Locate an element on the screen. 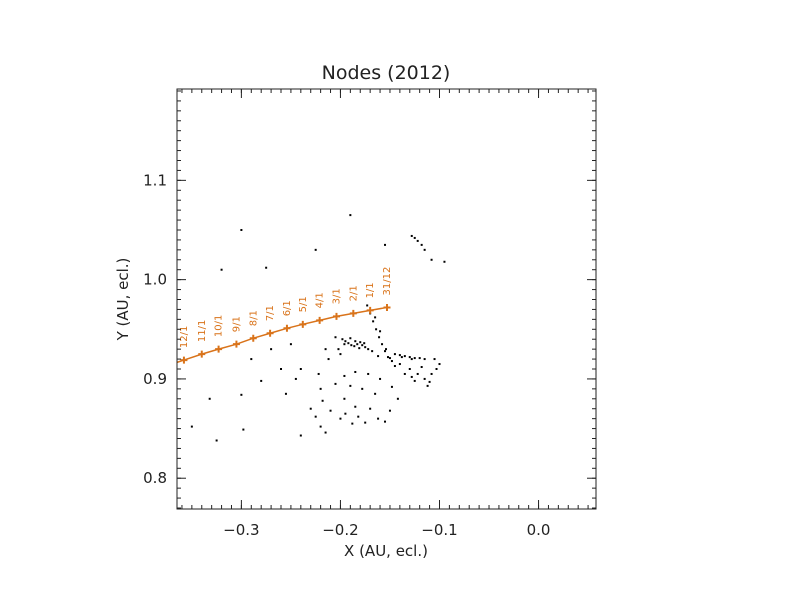 The width and height of the screenshot is (800, 600). chart-title: Nodes (2012) is located at coordinates (386, 73).